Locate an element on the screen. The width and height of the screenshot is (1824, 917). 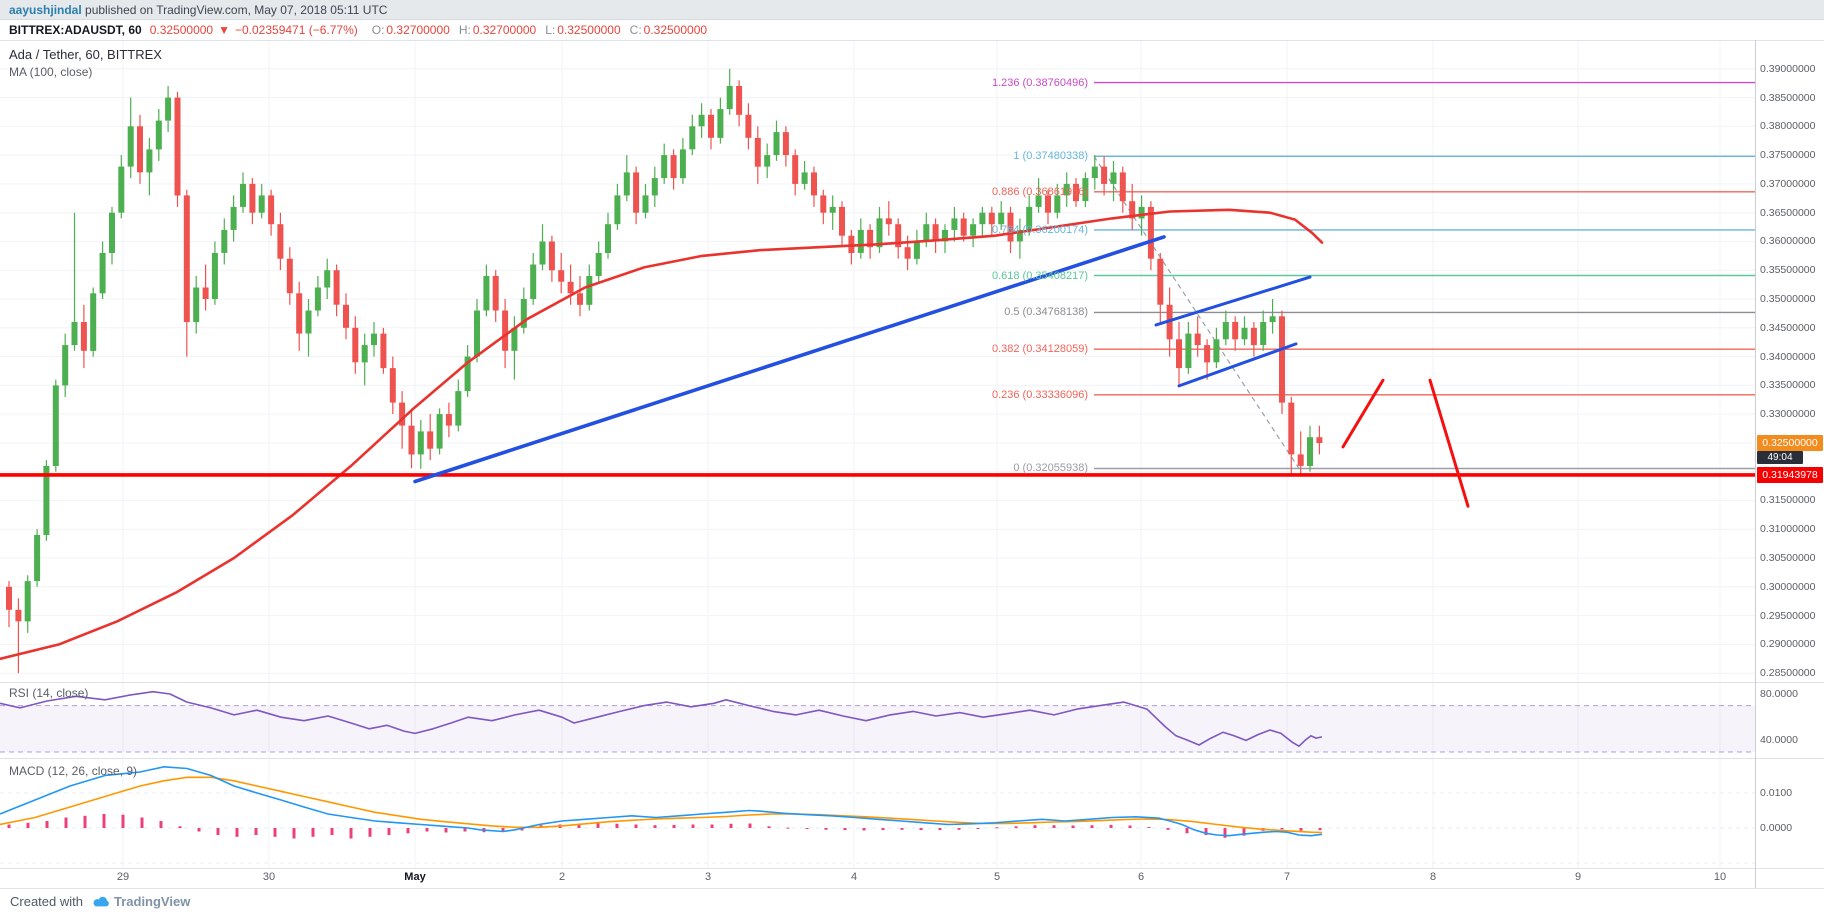
rsi-band is located at coordinates (877, 728).